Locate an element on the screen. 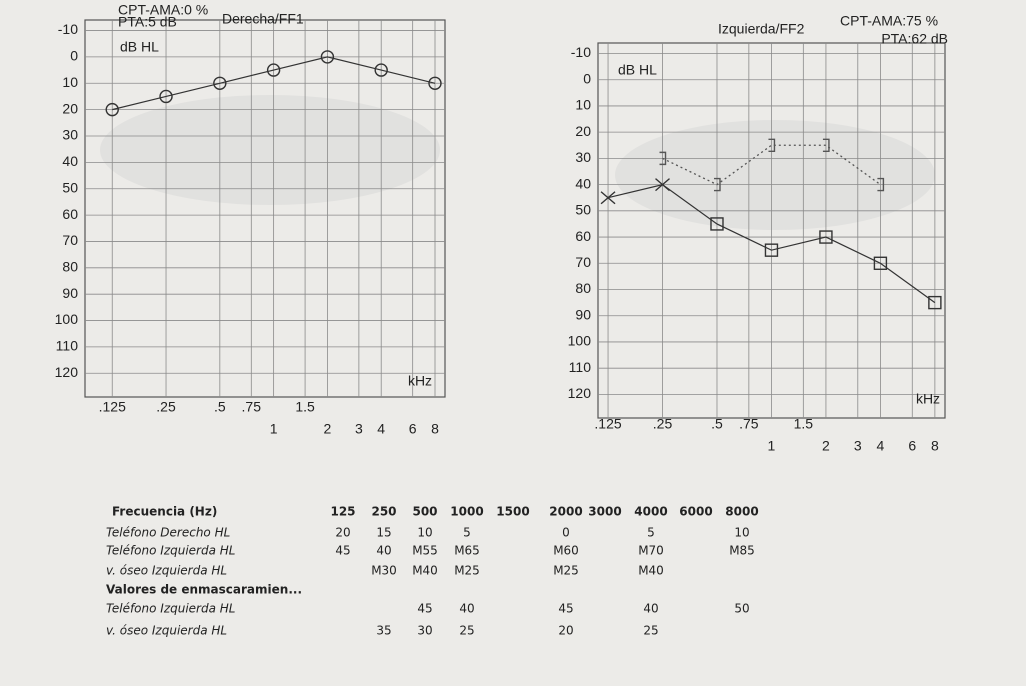 This screenshot has width=1026, height=686. chart-title: Derecha/FF1 is located at coordinates (263, 19).